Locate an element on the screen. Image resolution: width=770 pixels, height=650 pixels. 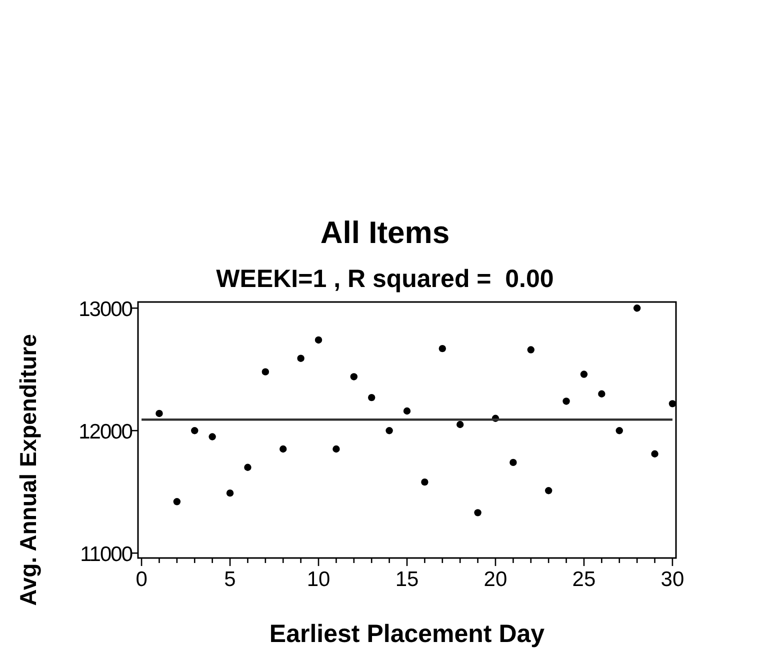
y-tick-label: 13000 is located at coordinates (105, 310).